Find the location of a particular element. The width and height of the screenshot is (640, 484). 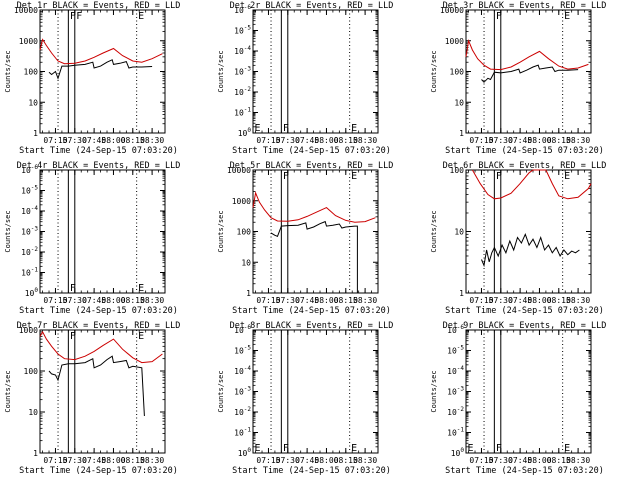

panel-title: Det 3r BLACK = Events, RED = LLD is located at coordinates (525, 6).